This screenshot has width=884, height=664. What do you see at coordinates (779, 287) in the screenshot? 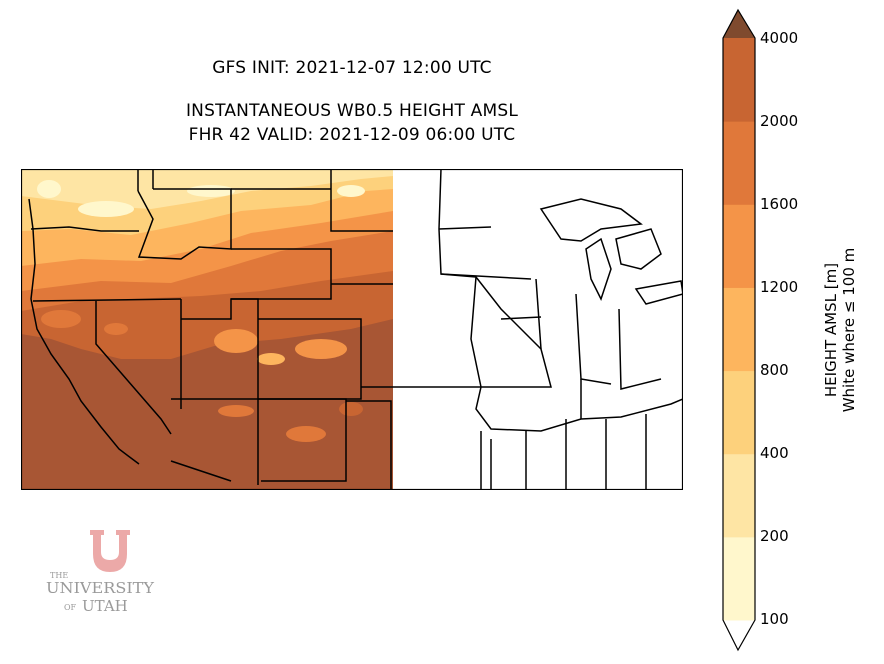
I see `colorbar-tick-1200: 1200` at bounding box center [779, 287].